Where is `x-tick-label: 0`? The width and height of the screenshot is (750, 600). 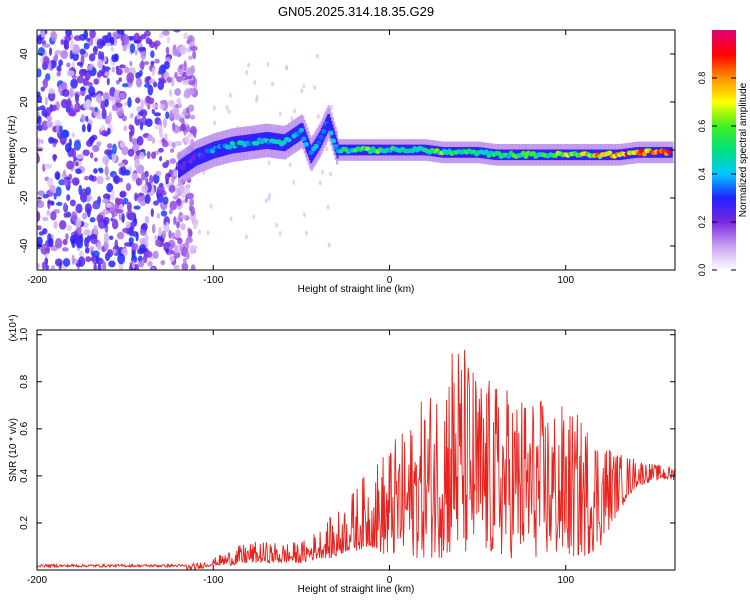 x-tick-label: 0 is located at coordinates (390, 580).